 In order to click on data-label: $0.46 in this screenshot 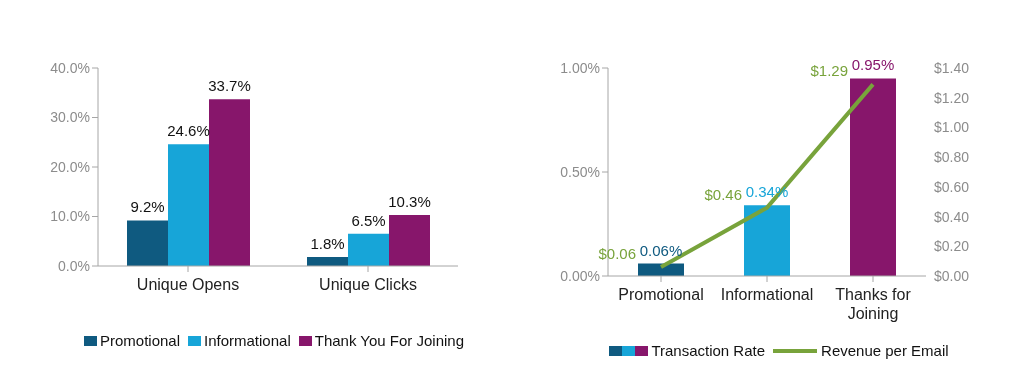, I will do `click(723, 194)`.